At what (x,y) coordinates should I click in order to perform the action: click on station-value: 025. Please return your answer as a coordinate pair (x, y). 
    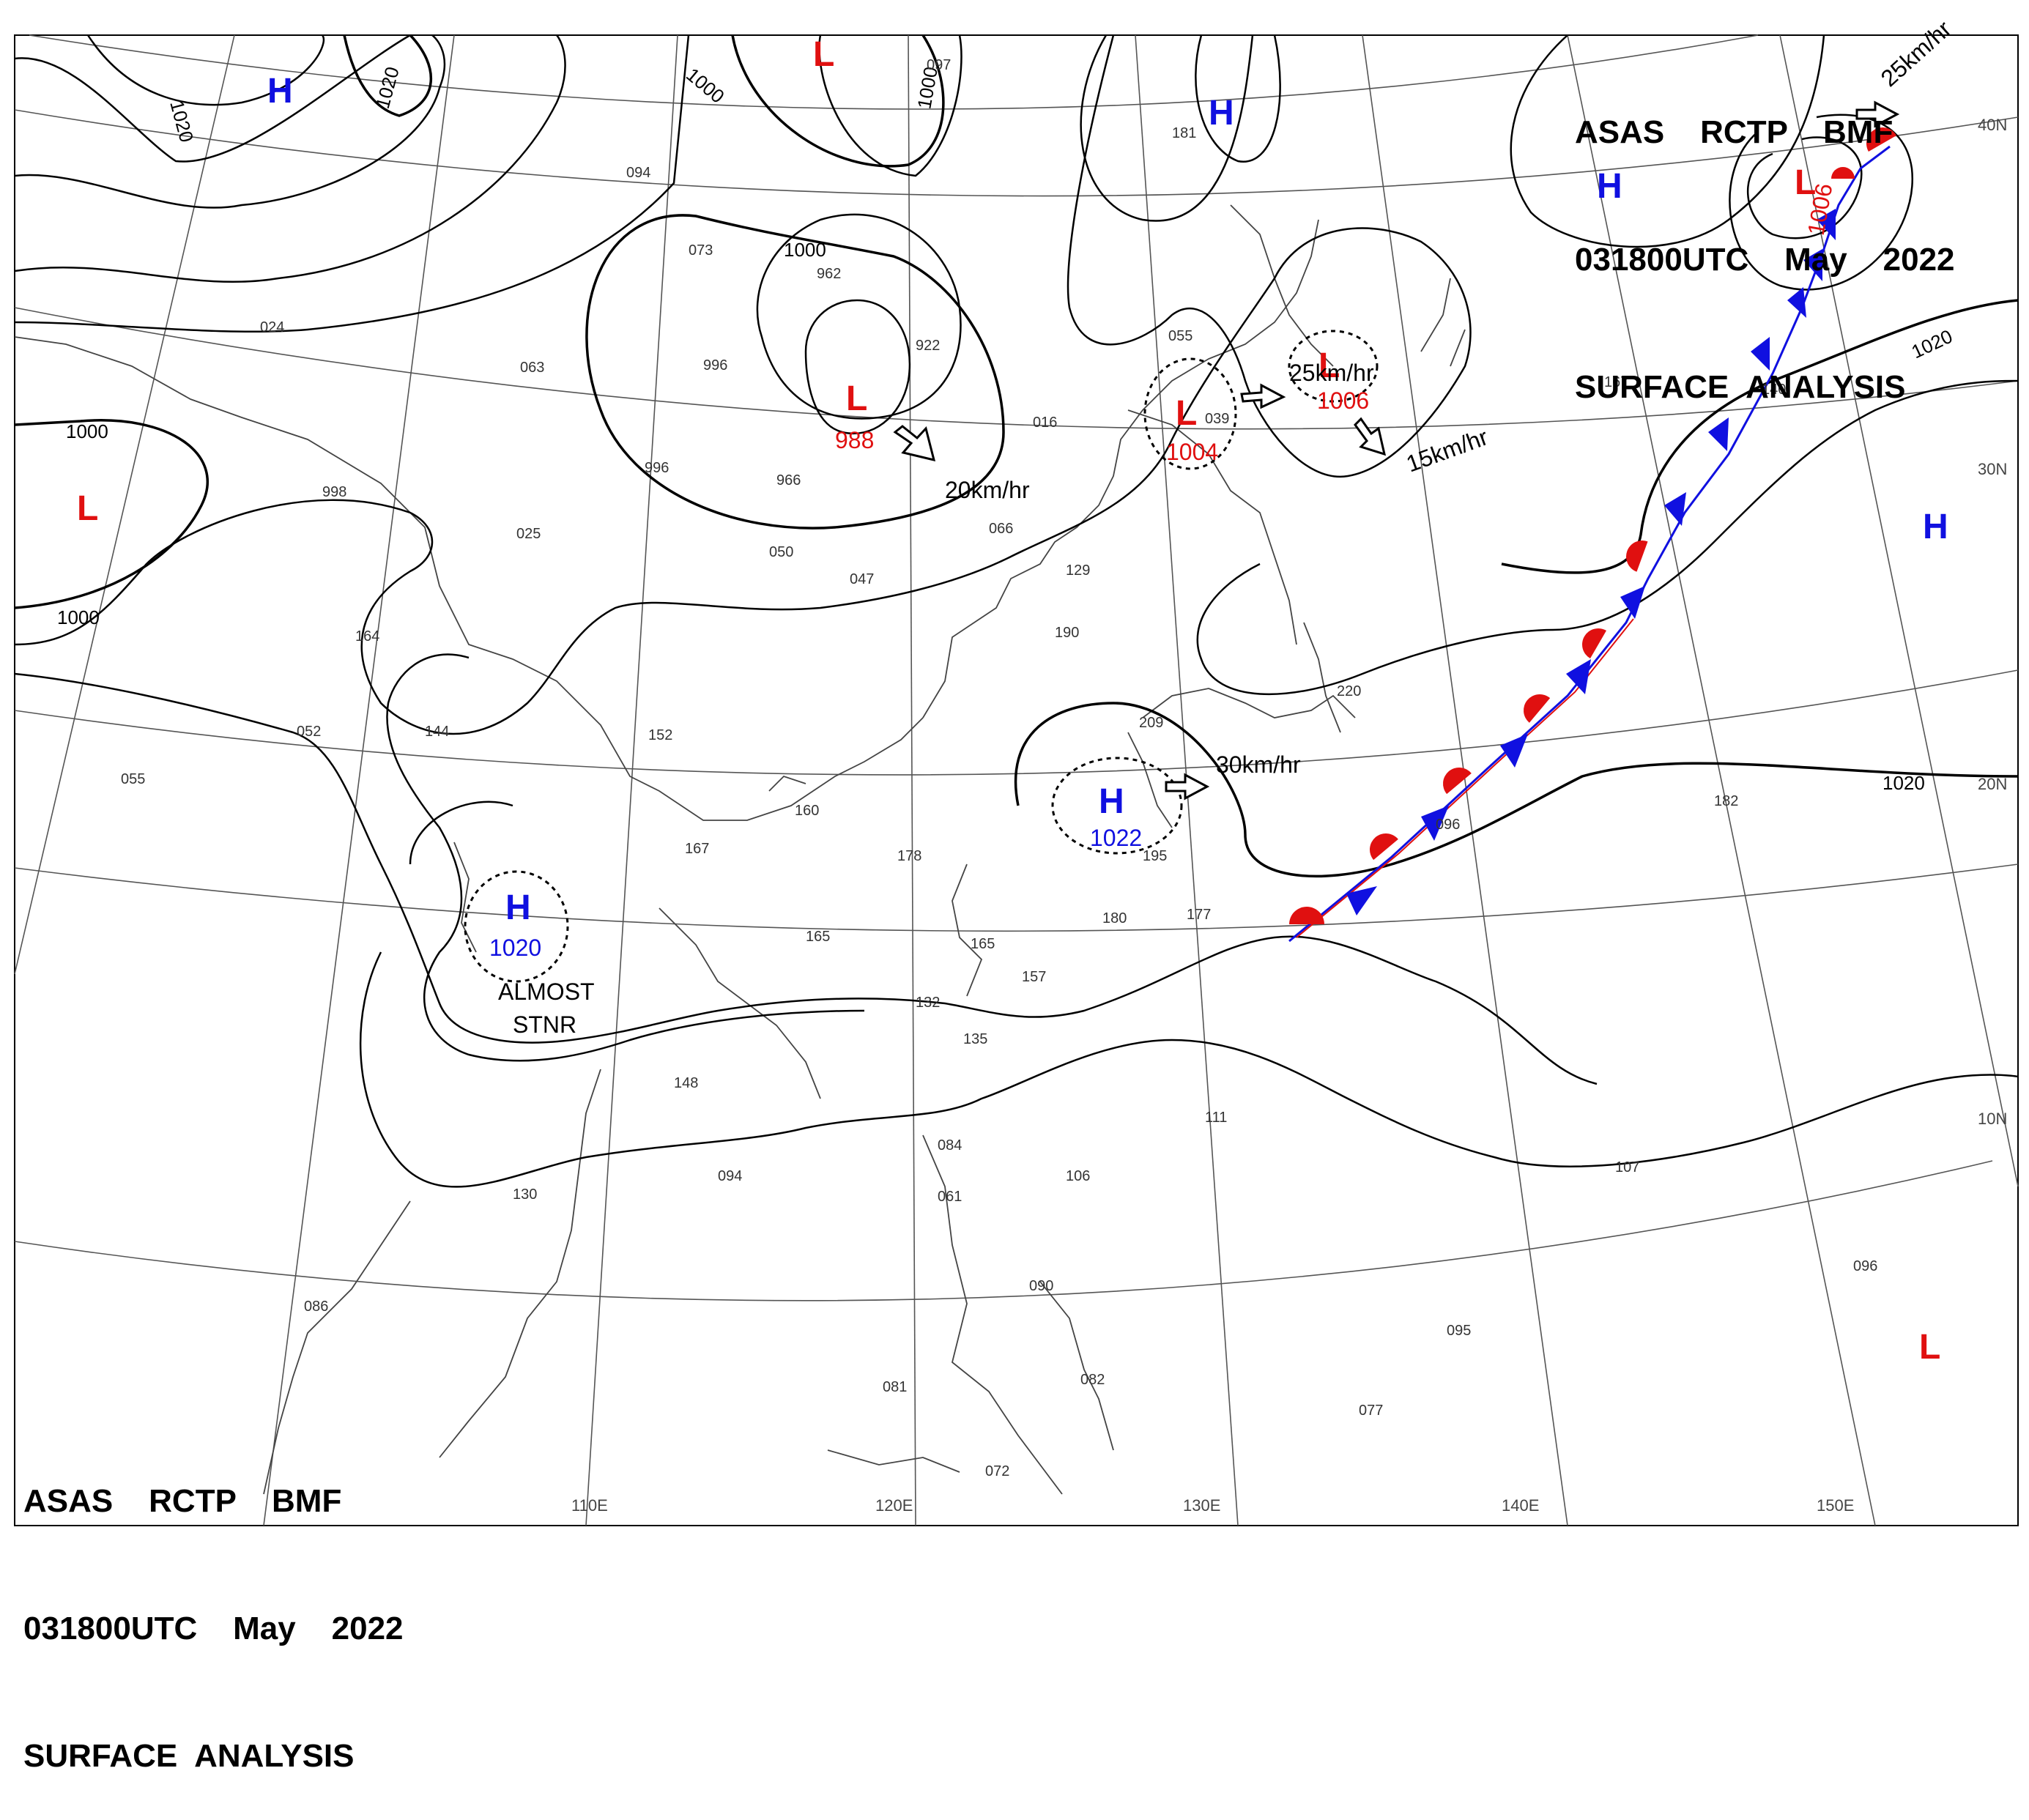
    Looking at the image, I should click on (528, 534).